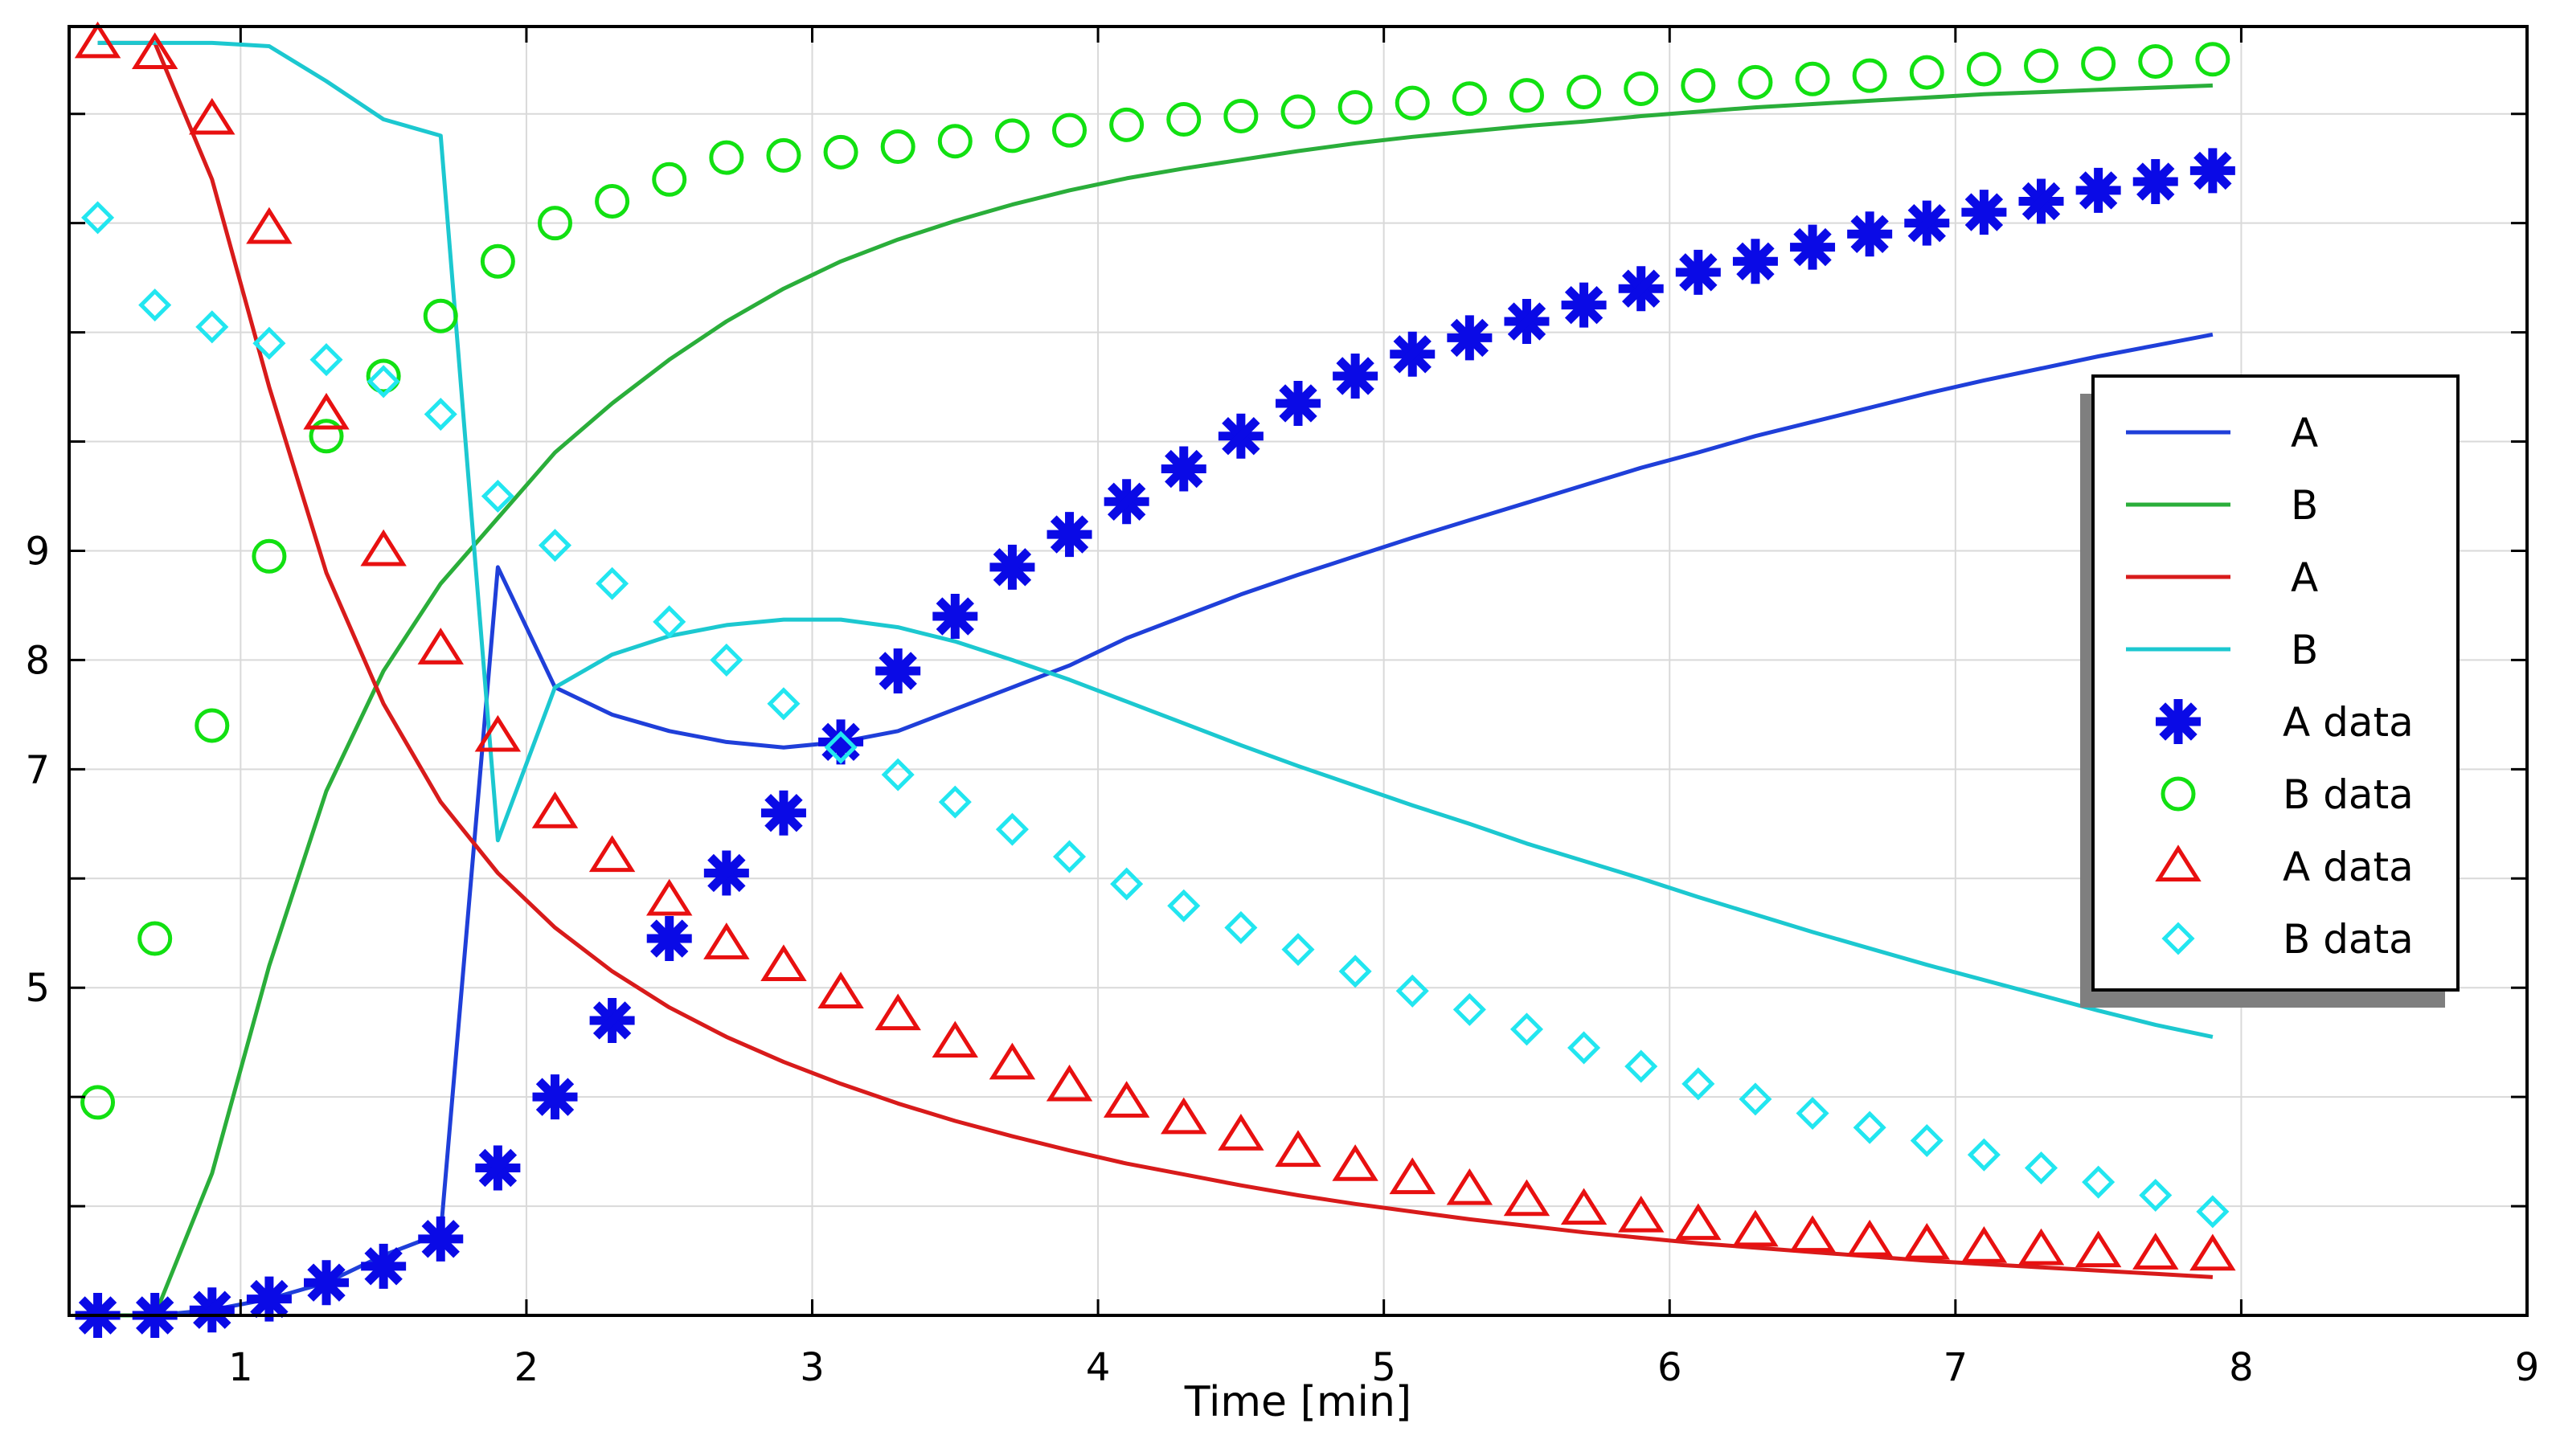 The image size is (2560, 1456). I want to click on legend-marker-a-data, so click(2178, 863).